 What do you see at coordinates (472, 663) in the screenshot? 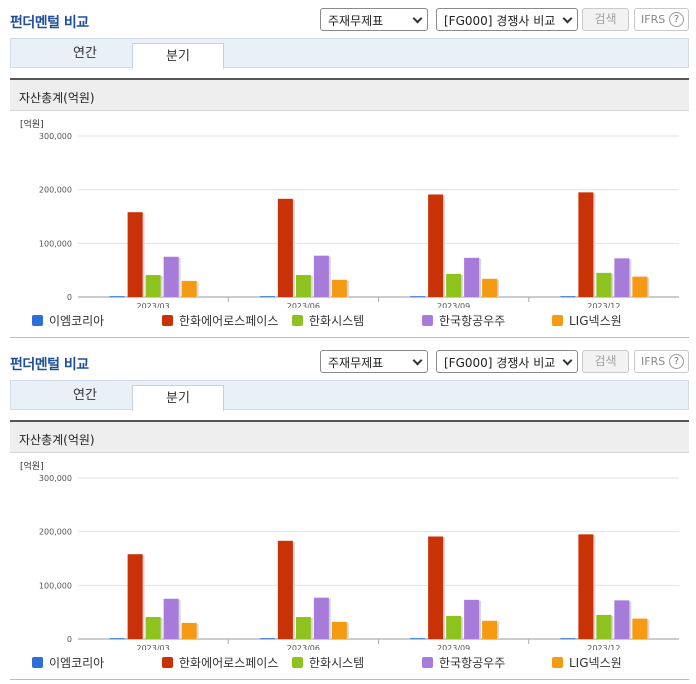
I see `legend-label: 한국항공우주` at bounding box center [472, 663].